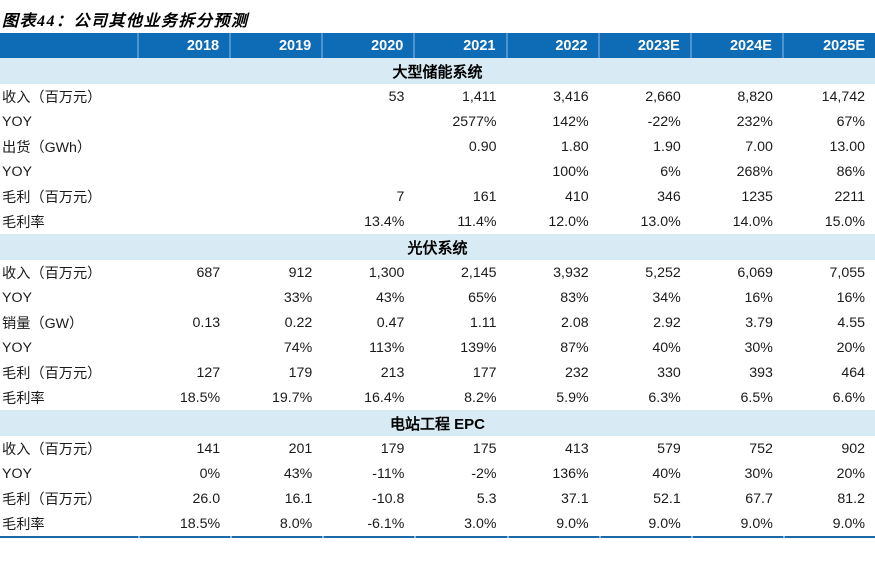 The width and height of the screenshot is (875, 570). Describe the element at coordinates (552, 45) in the screenshot. I see `year-column-header: 2022` at that location.